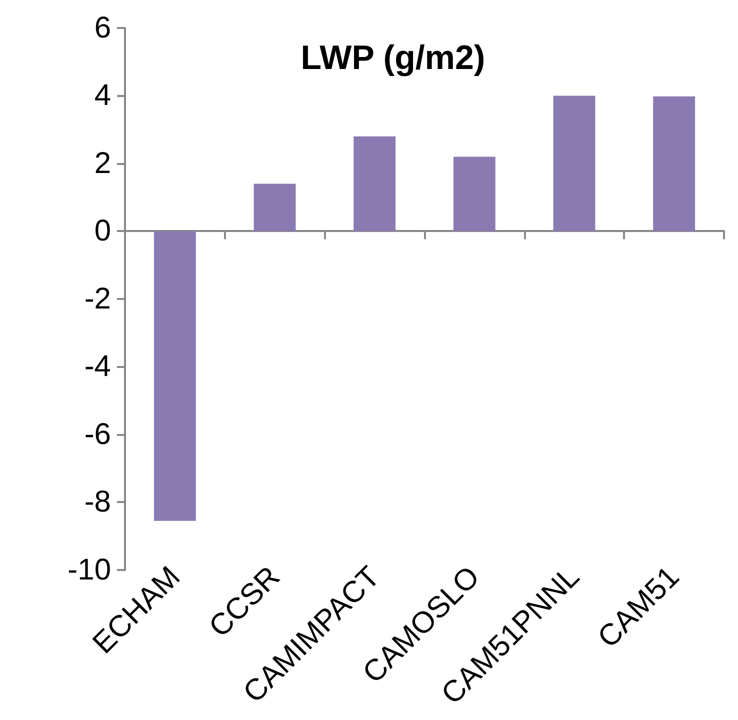 The image size is (738, 720). Describe the element at coordinates (97, 367) in the screenshot. I see `y-tick-label: -4` at that location.